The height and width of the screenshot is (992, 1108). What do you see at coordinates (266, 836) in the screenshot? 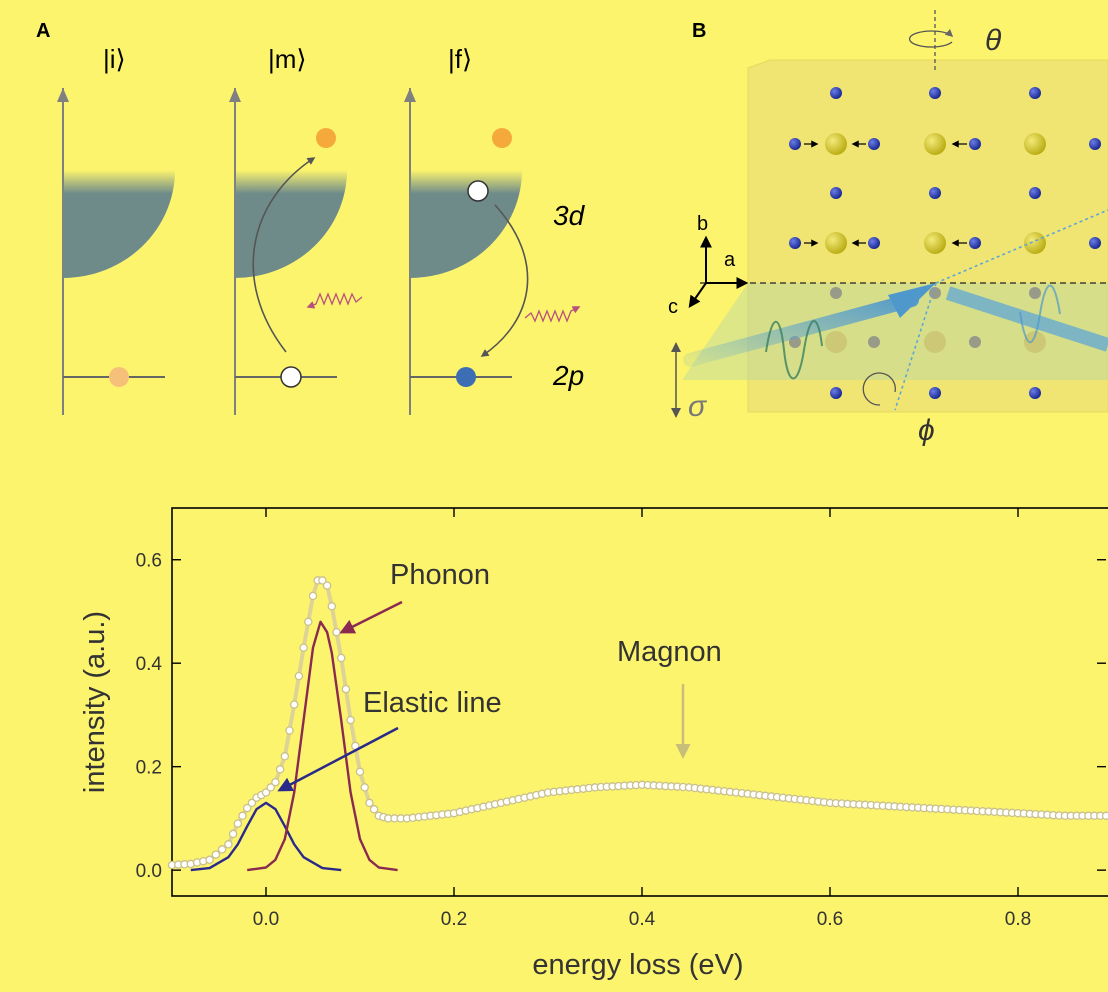
I see `series-elastic-line` at bounding box center [266, 836].